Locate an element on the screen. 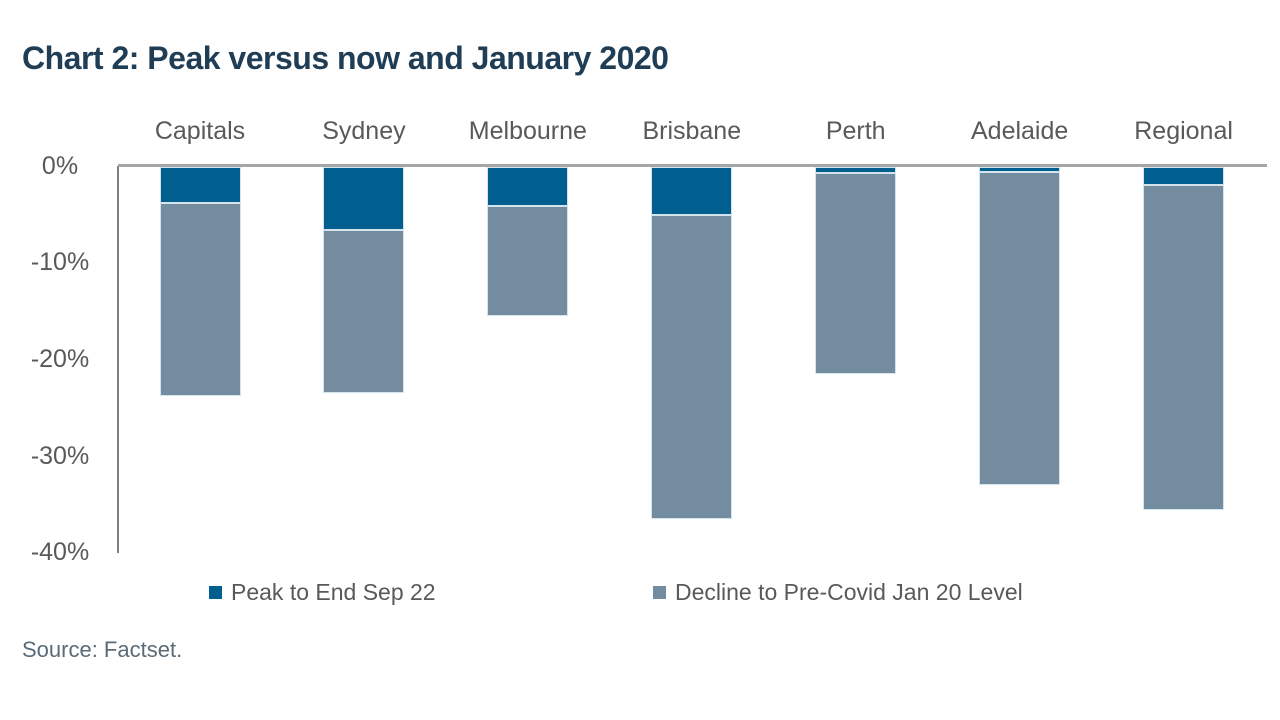  legend-item-peak: Peak to End Sep 22 is located at coordinates (322, 592).